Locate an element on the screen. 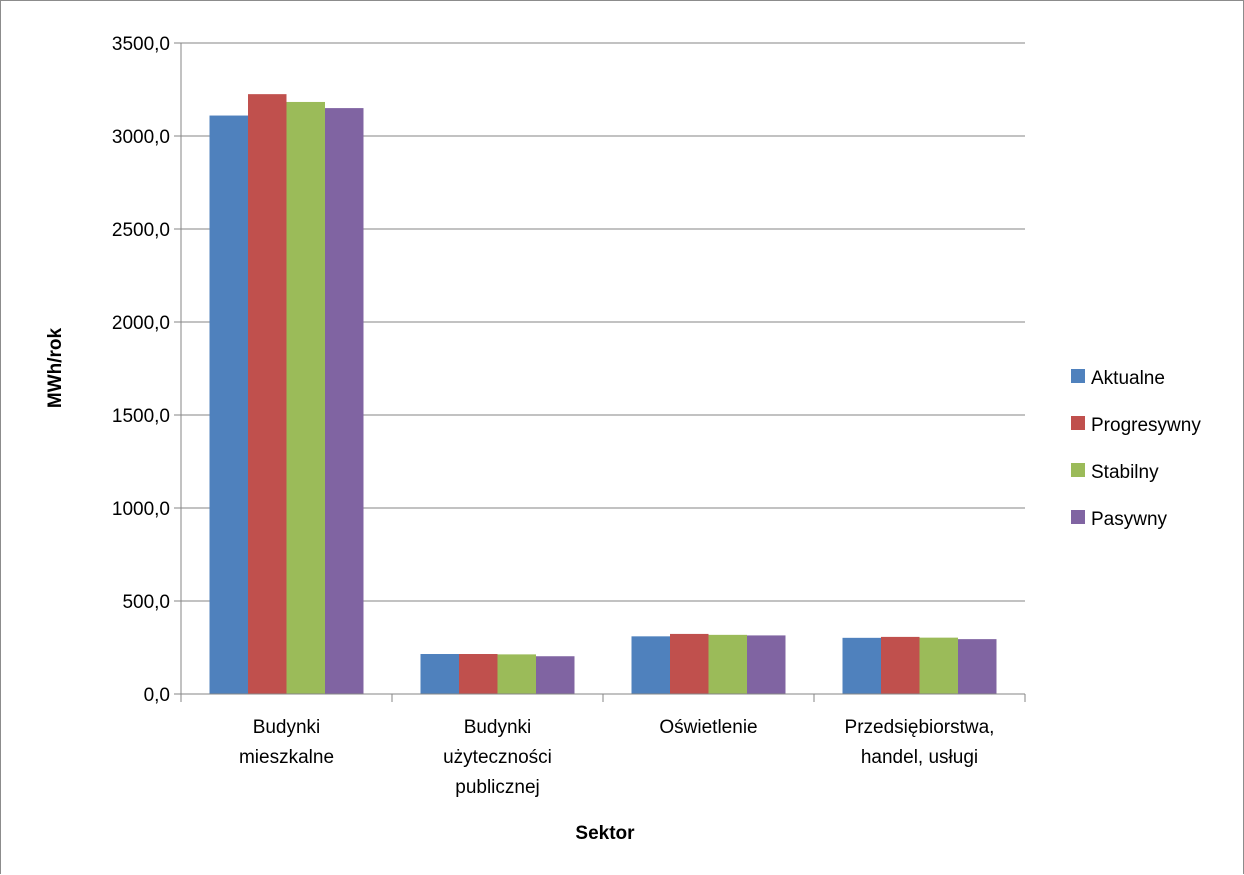 The width and height of the screenshot is (1244, 875). x-tick-label: Oświetlenie is located at coordinates (708, 727).